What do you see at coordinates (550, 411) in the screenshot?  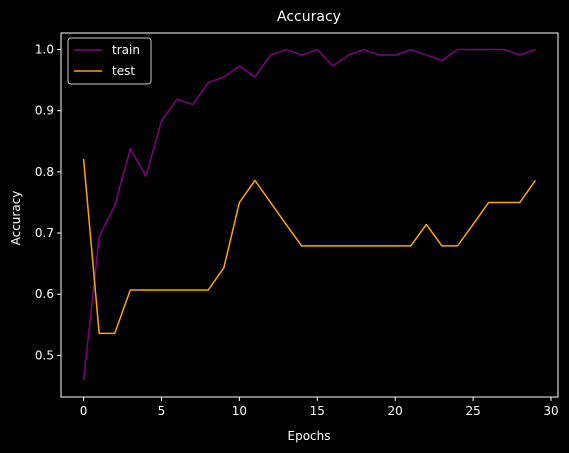 I see `x-tick-label: 30` at bounding box center [550, 411].